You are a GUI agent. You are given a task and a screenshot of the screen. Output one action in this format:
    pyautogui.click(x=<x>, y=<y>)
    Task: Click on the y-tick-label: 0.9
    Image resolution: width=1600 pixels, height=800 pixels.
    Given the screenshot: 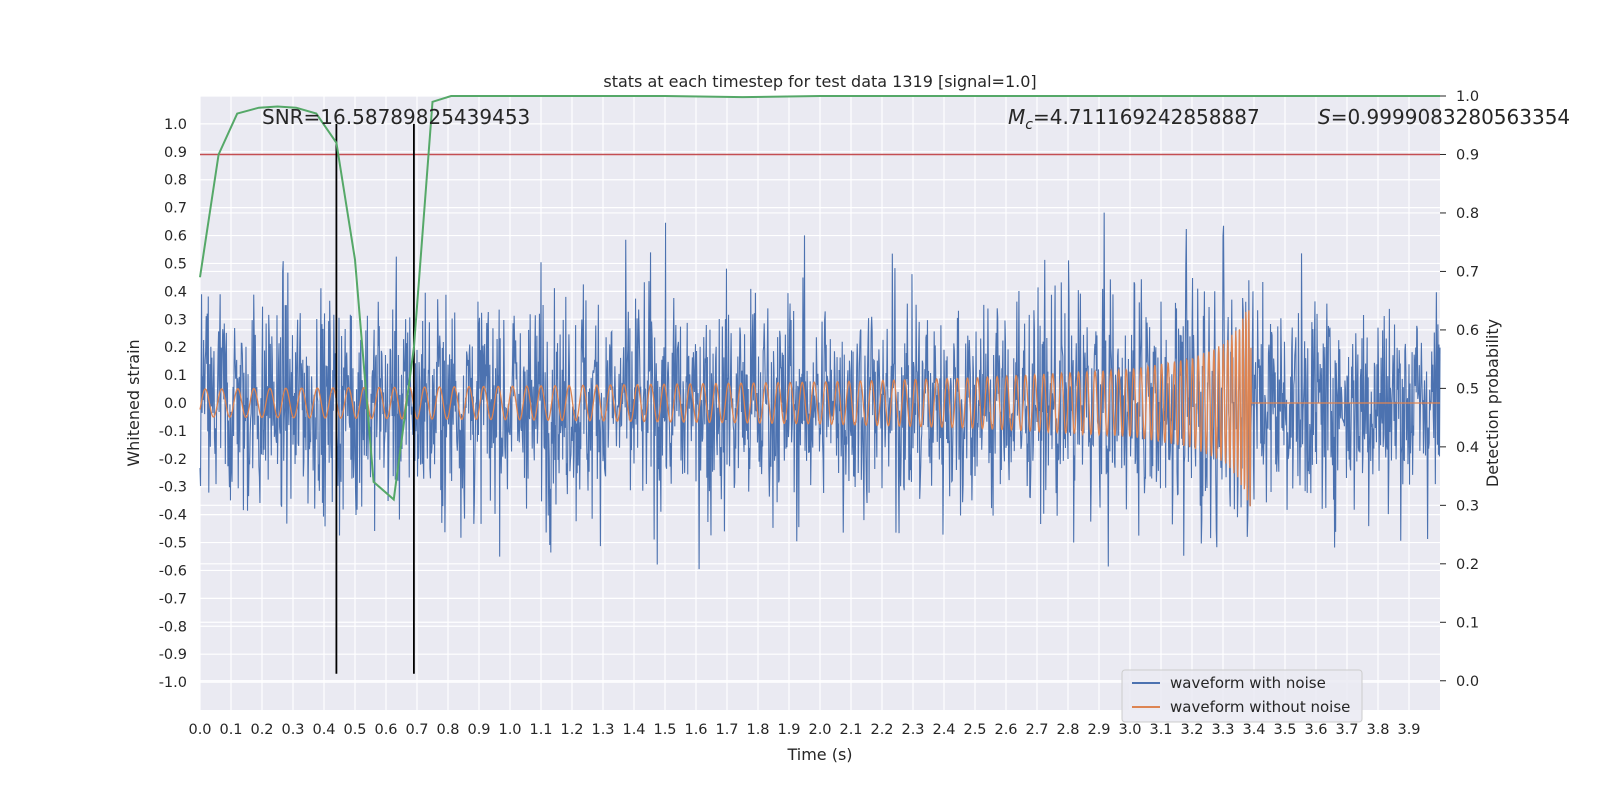 What is the action you would take?
    pyautogui.click(x=175, y=153)
    